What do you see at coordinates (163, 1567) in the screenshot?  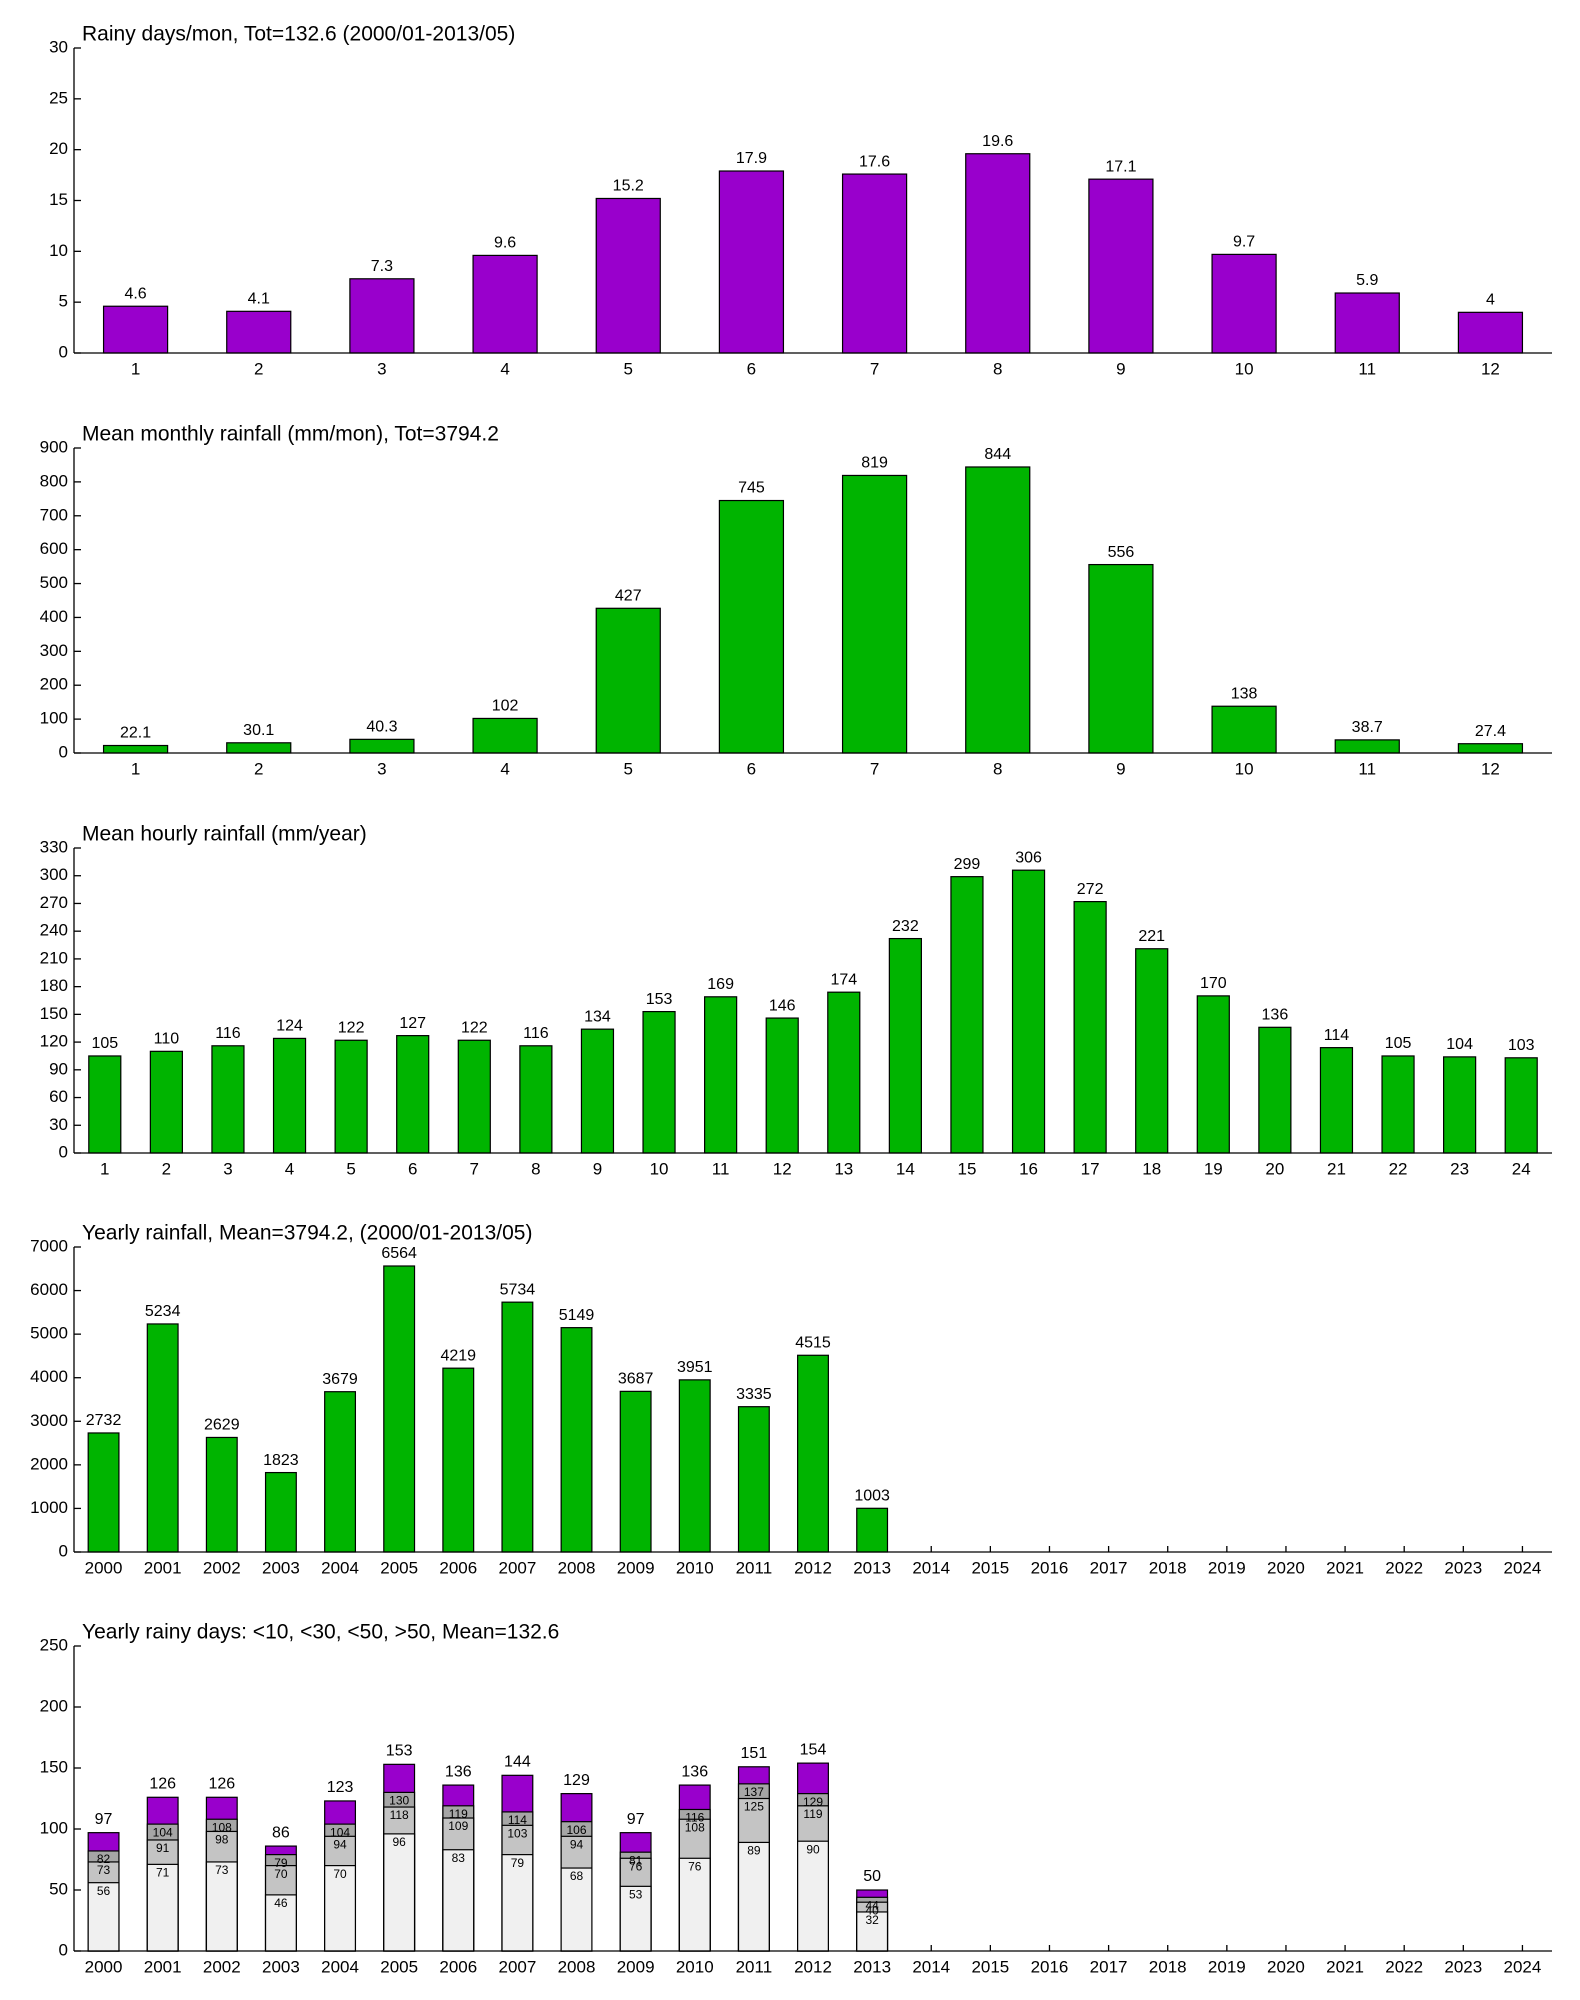 I see `x-tick-label: 2001` at bounding box center [163, 1567].